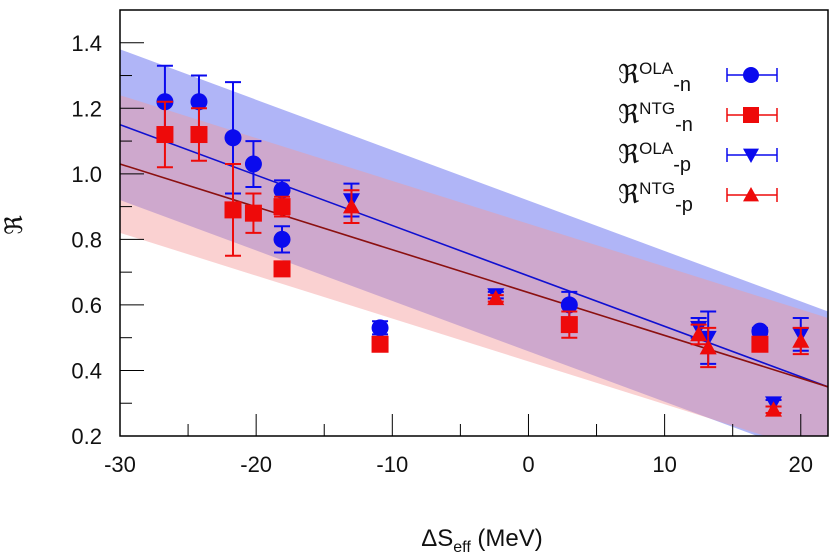 Image resolution: width=838 pixels, height=558 pixels. Describe the element at coordinates (482, 540) in the screenshot. I see `x-axis-label: ΔSeff (MeV)` at that location.